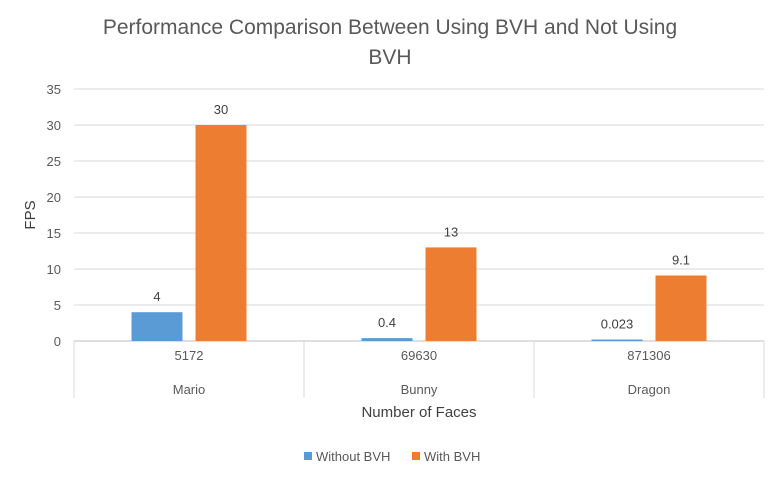 This screenshot has height=480, width=781. Describe the element at coordinates (681, 259) in the screenshot. I see `data-label: 9.1` at that location.